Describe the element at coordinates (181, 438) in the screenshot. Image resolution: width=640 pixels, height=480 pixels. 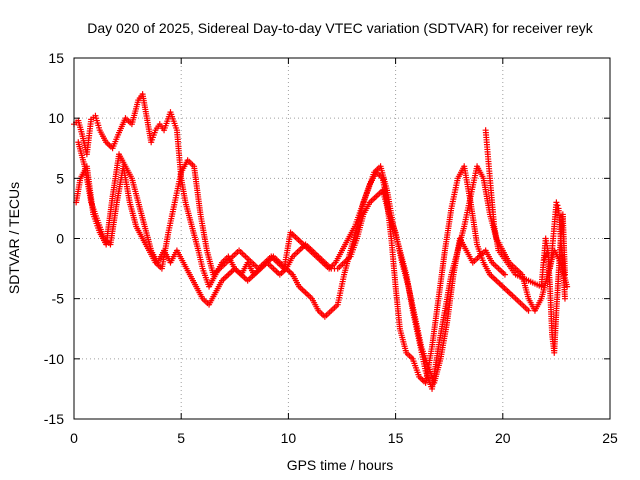
I see `x-tick-label: 5` at that location.